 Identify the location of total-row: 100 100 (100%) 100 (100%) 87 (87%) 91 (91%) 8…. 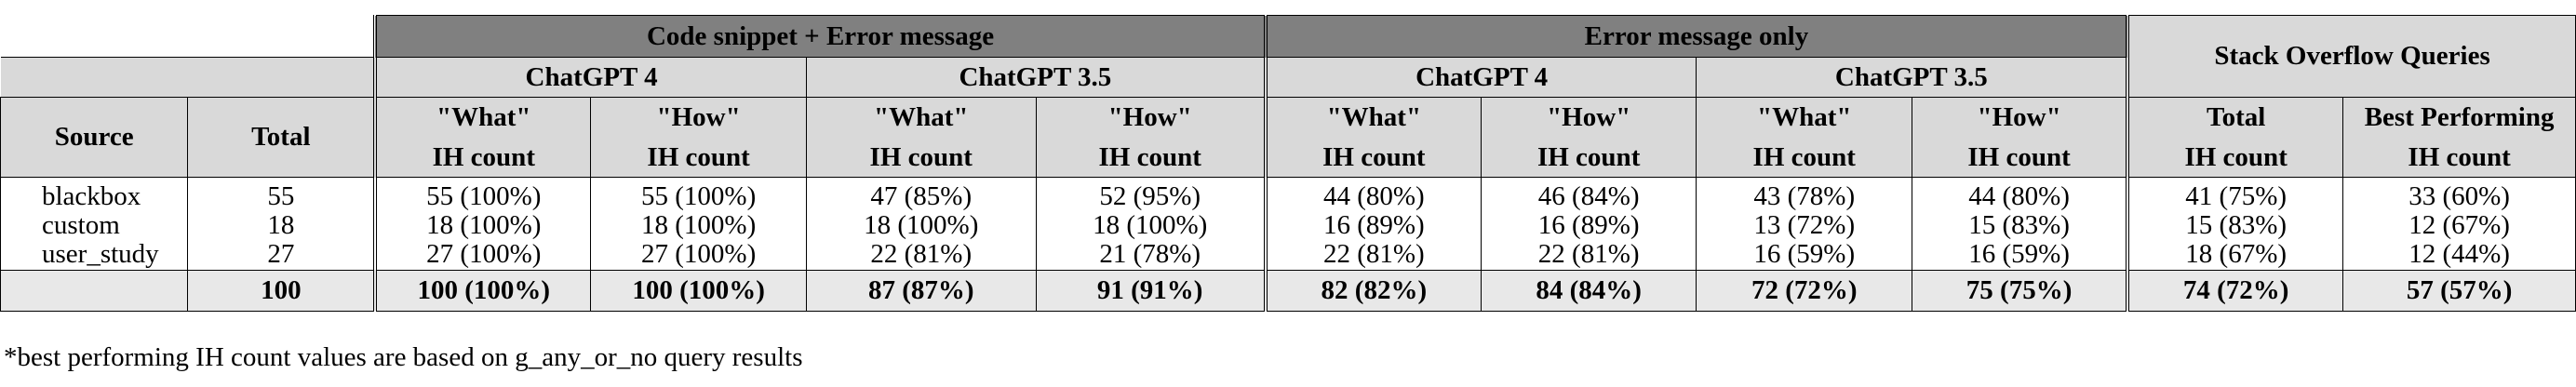
(1288, 290).